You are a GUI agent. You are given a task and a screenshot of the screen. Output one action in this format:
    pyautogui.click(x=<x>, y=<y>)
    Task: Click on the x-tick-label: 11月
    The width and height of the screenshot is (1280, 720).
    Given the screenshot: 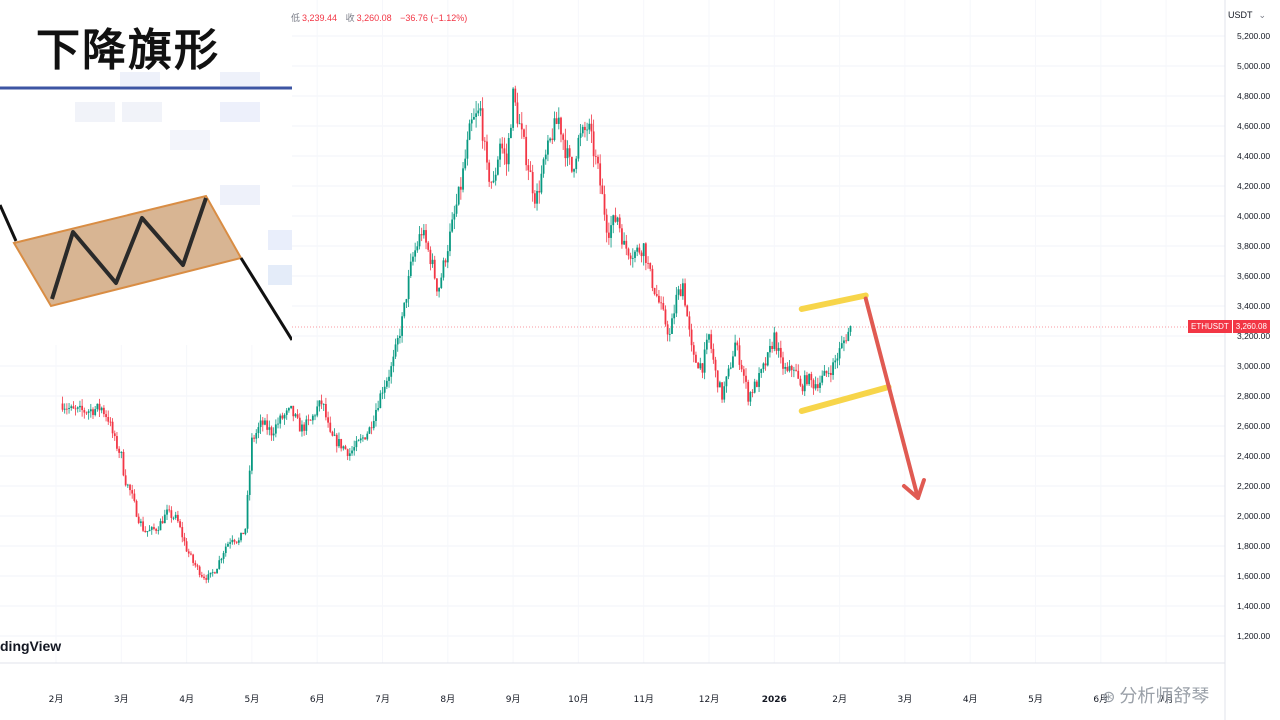 What is the action you would take?
    pyautogui.click(x=643, y=699)
    